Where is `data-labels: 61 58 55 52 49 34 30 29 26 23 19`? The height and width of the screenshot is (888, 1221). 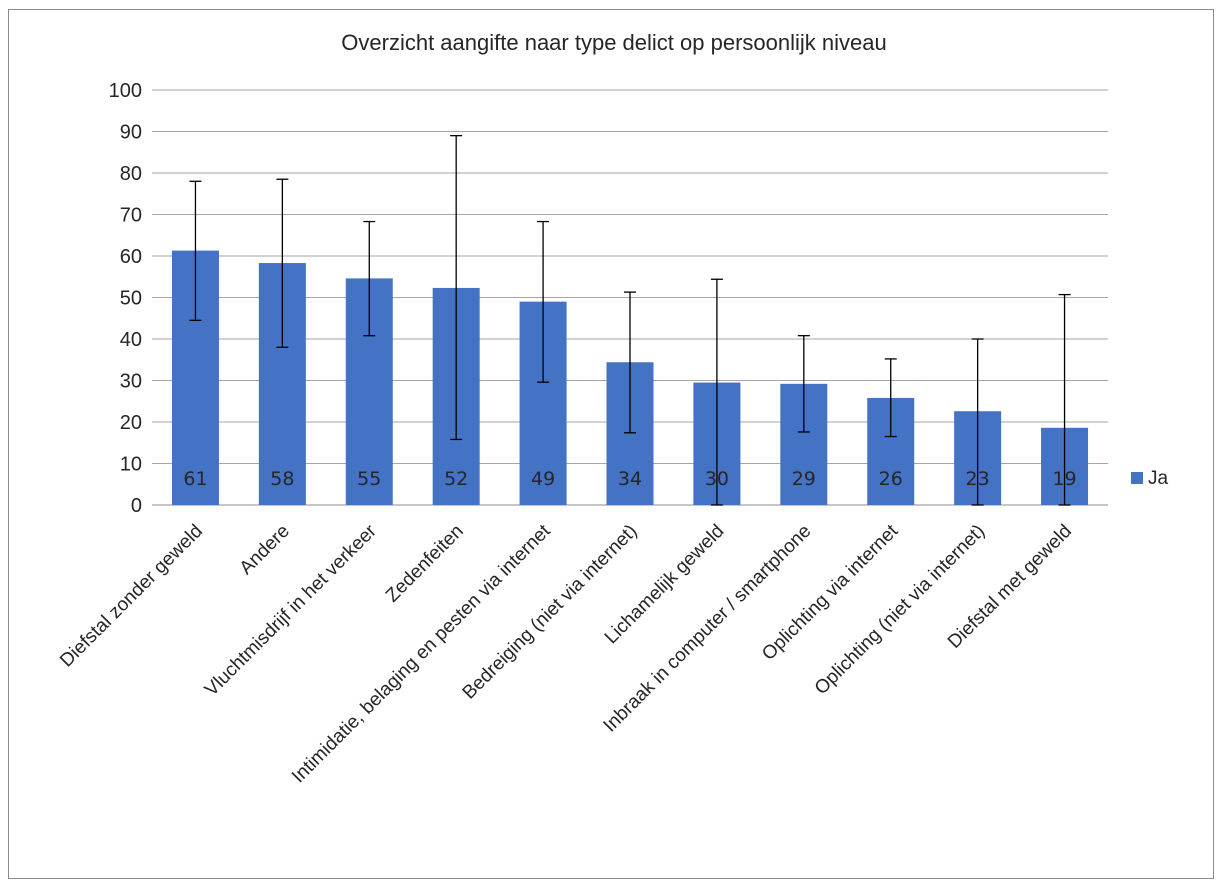
data-labels: 61 58 55 52 49 34 30 29 26 23 19 is located at coordinates (629, 479).